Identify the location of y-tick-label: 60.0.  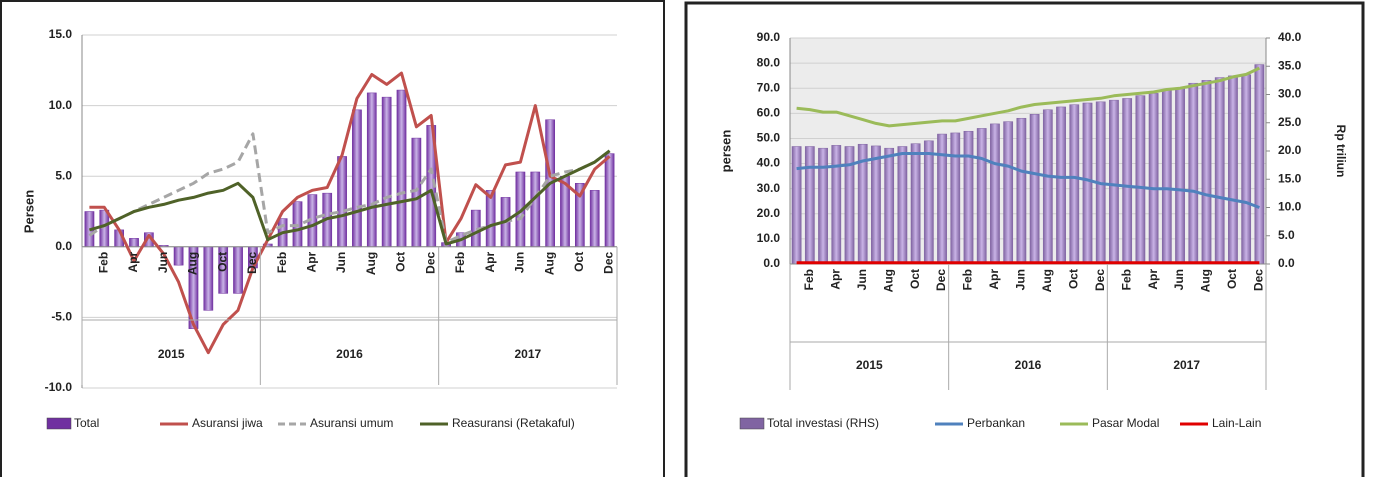
(769, 113).